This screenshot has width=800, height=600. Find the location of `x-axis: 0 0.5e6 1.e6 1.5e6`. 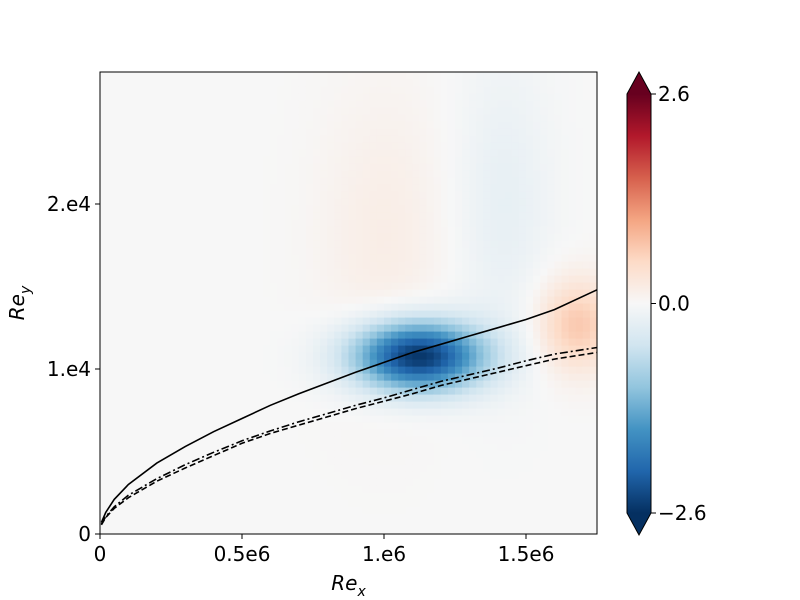

x-axis: 0 0.5e6 1.e6 1.5e6 is located at coordinates (324, 550).